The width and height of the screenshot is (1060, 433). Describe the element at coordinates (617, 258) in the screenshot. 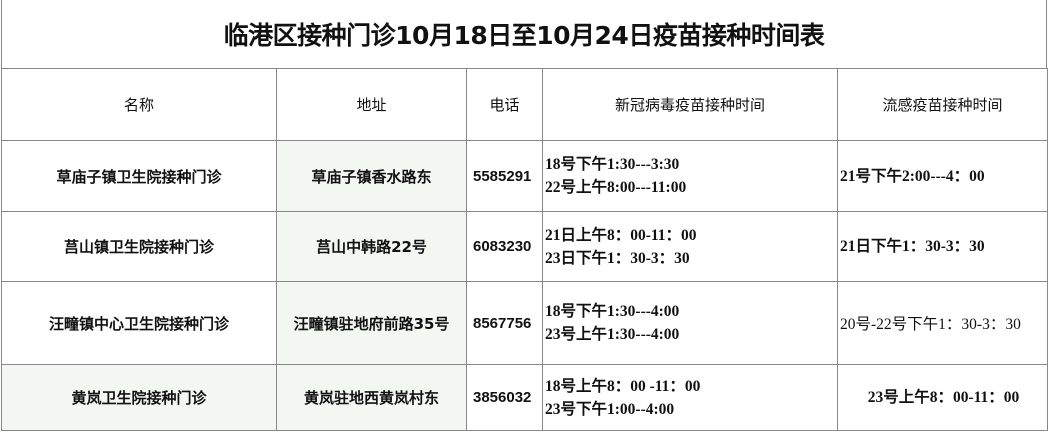

I see `covid-slot: 23日下午1：30-3：30` at that location.